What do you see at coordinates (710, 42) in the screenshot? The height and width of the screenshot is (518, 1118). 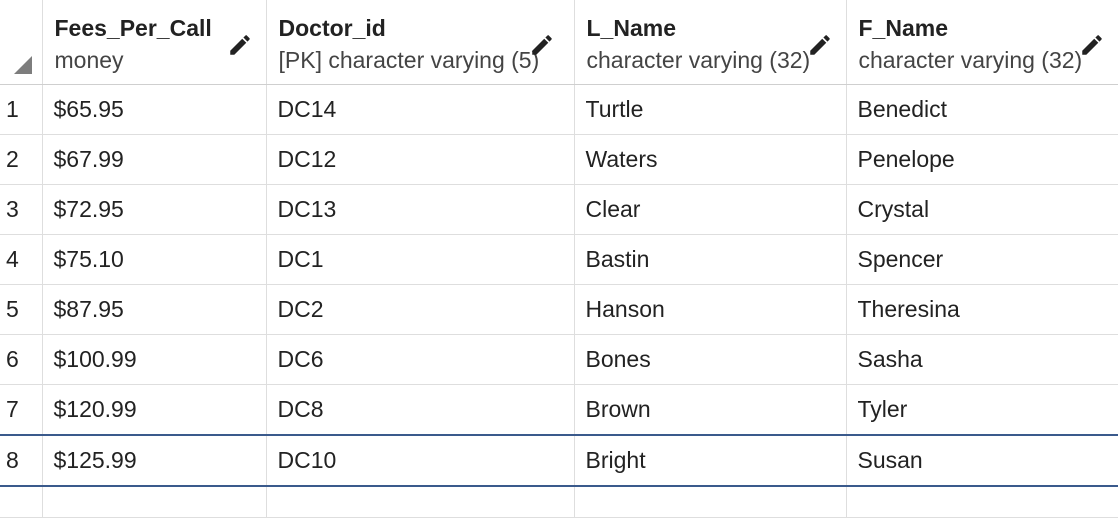 I see `column-header-l-name: L_Name character varying (32)` at bounding box center [710, 42].